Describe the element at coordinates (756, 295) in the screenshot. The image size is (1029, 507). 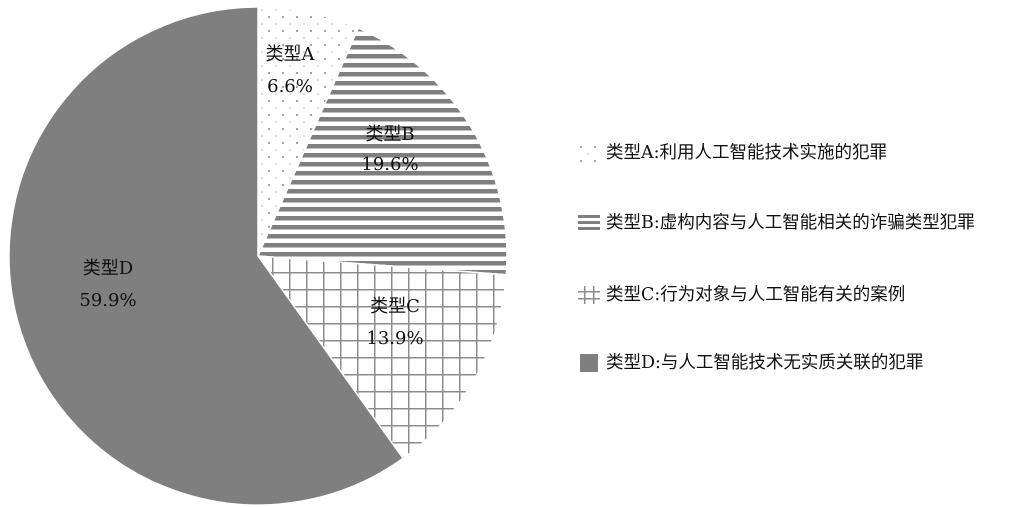
I see `legend-label: 类型C:行为对象与人工智能有关的案例` at that location.